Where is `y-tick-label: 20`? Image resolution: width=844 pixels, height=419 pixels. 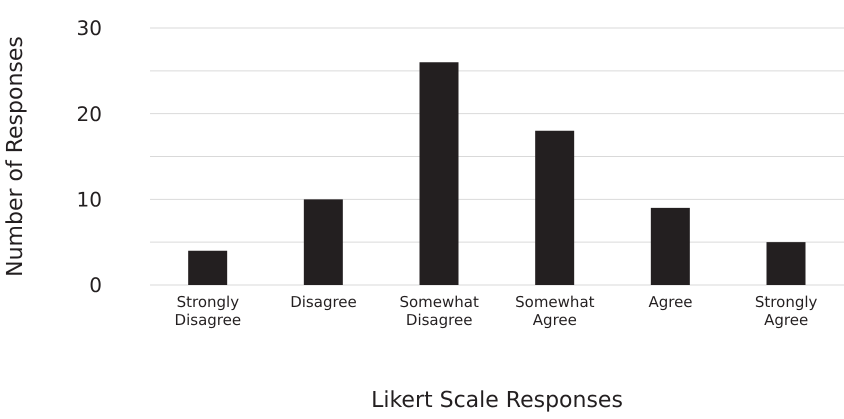 y-tick-label: 20 is located at coordinates (89, 114).